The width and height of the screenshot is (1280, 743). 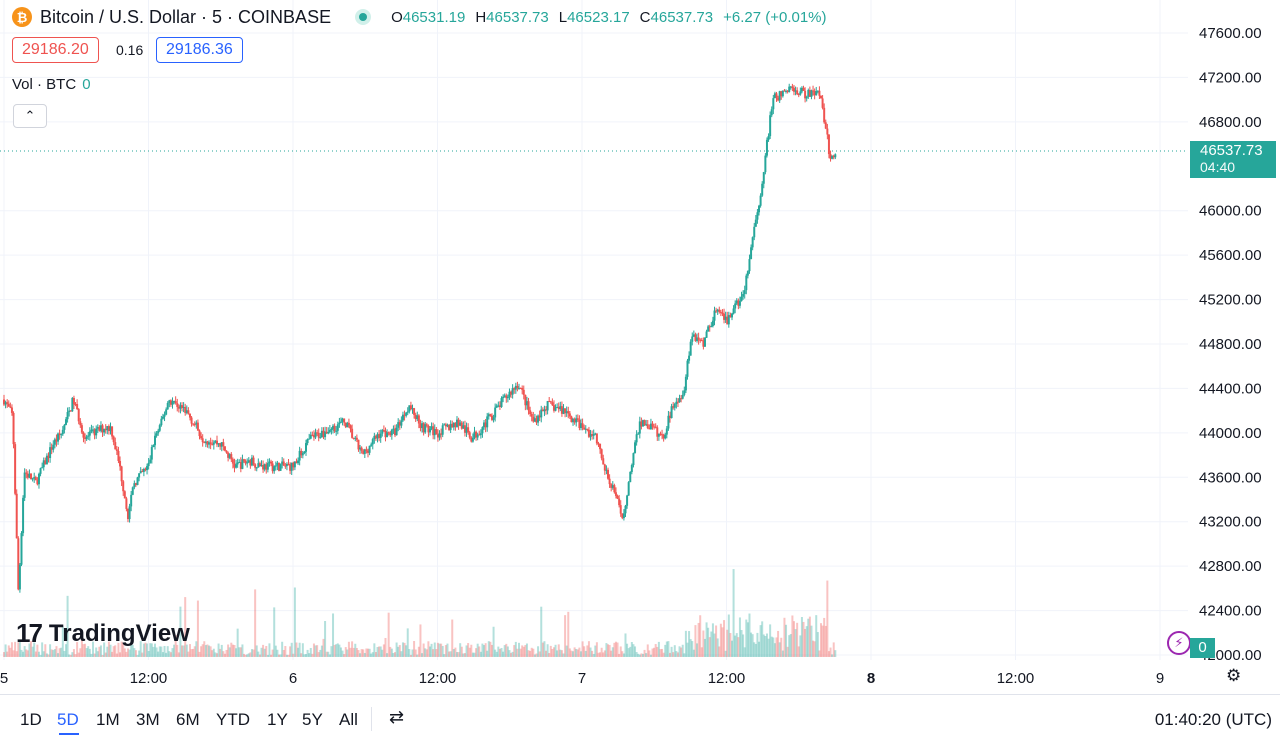 I want to click on range-5d-button: 5D, so click(x=68, y=719).